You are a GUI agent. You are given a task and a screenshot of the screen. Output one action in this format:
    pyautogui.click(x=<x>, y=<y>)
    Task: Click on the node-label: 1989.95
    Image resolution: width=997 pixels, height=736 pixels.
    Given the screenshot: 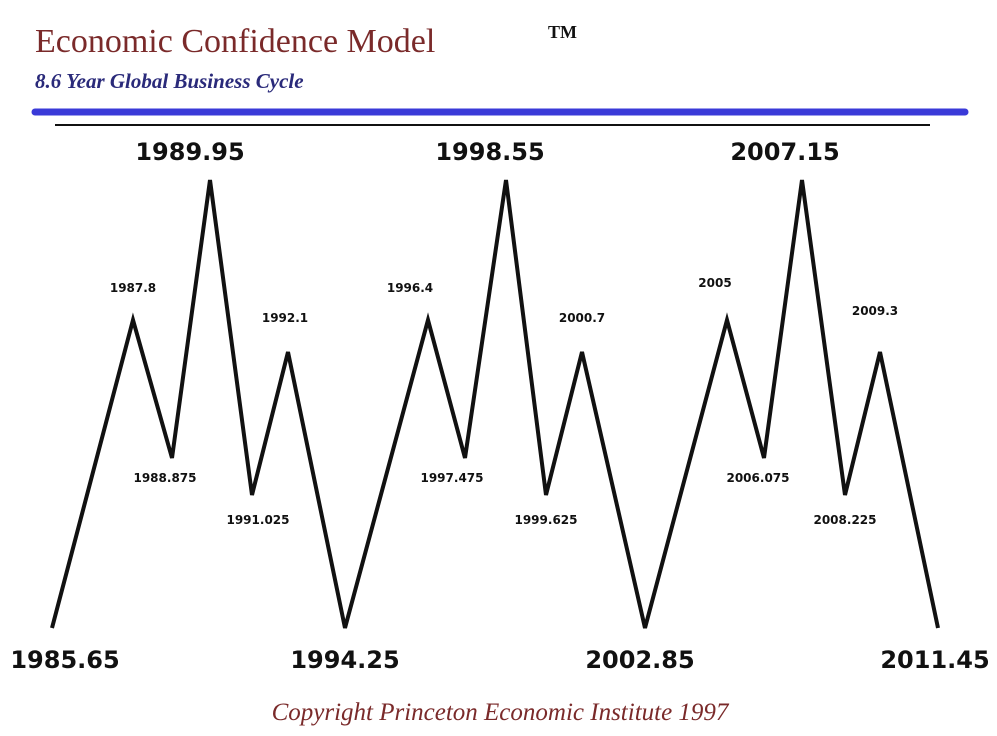 What is the action you would take?
    pyautogui.click(x=189, y=152)
    